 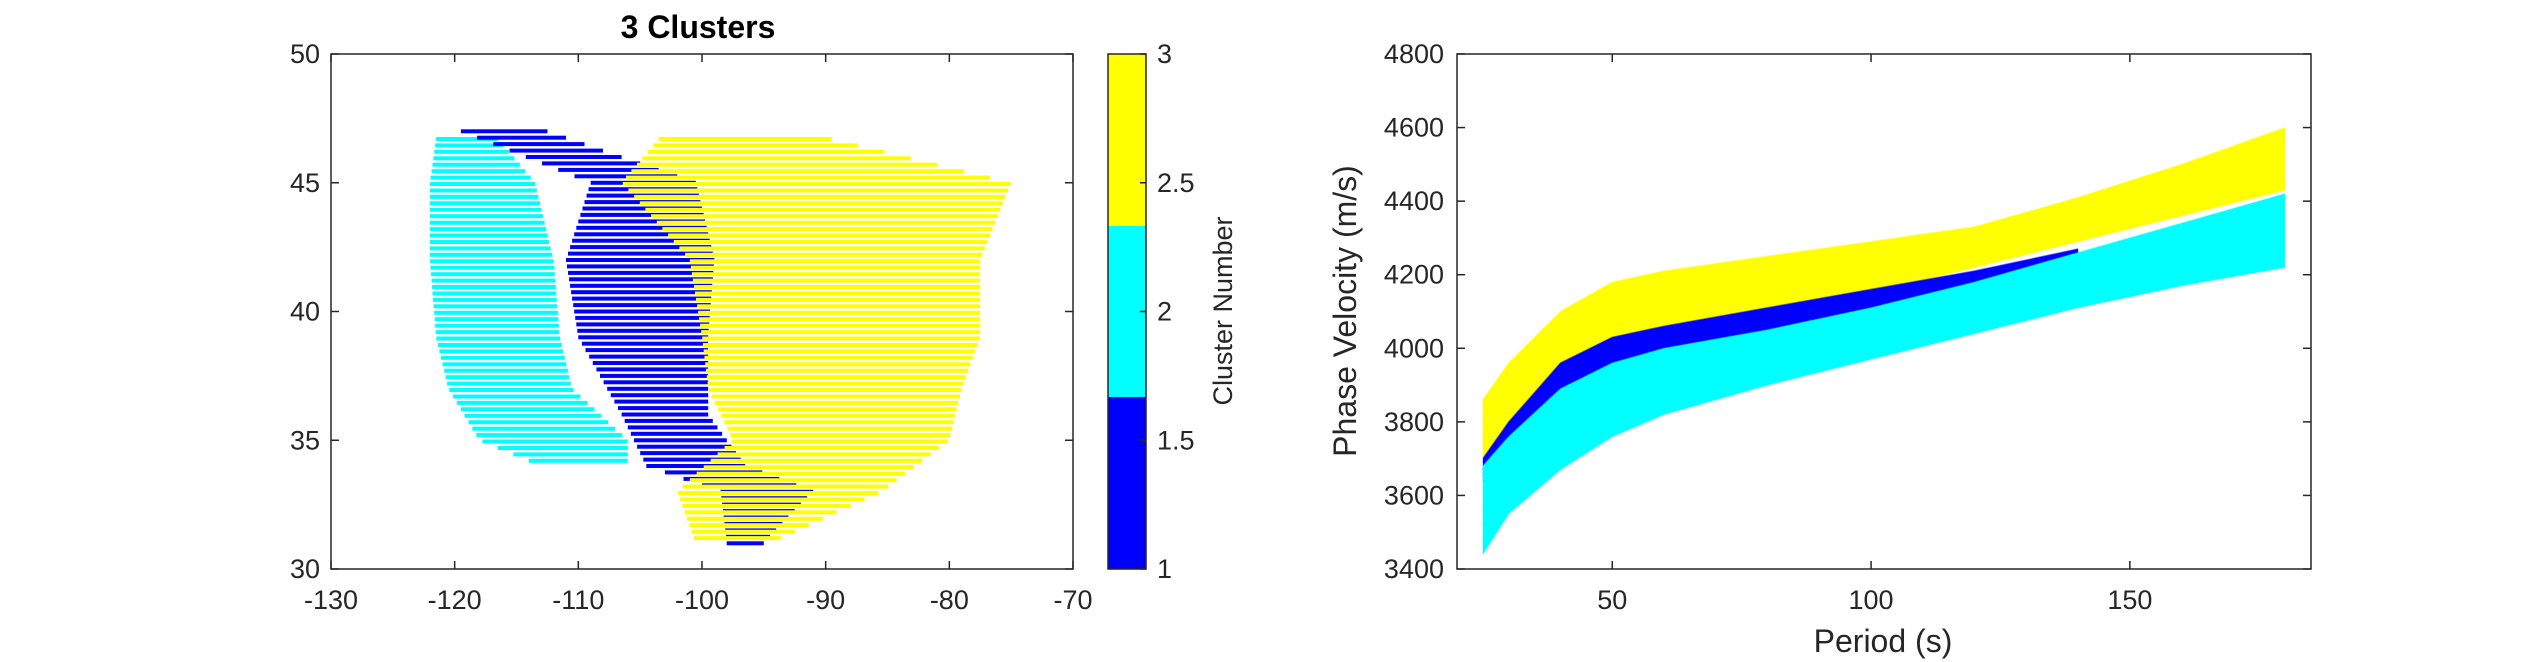 I want to click on colorbar-tick-label-1.5: 1.5, so click(x=1176, y=440).